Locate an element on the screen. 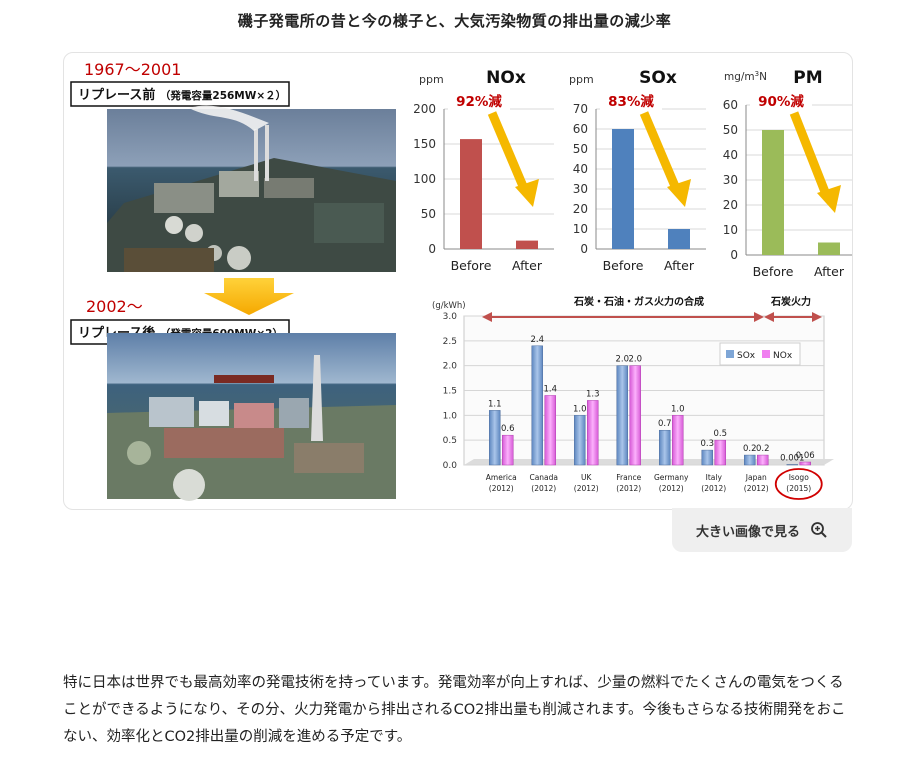 Image resolution: width=909 pixels, height=766 pixels. enlarge-image-button: 大きい画像で見る is located at coordinates (762, 530).